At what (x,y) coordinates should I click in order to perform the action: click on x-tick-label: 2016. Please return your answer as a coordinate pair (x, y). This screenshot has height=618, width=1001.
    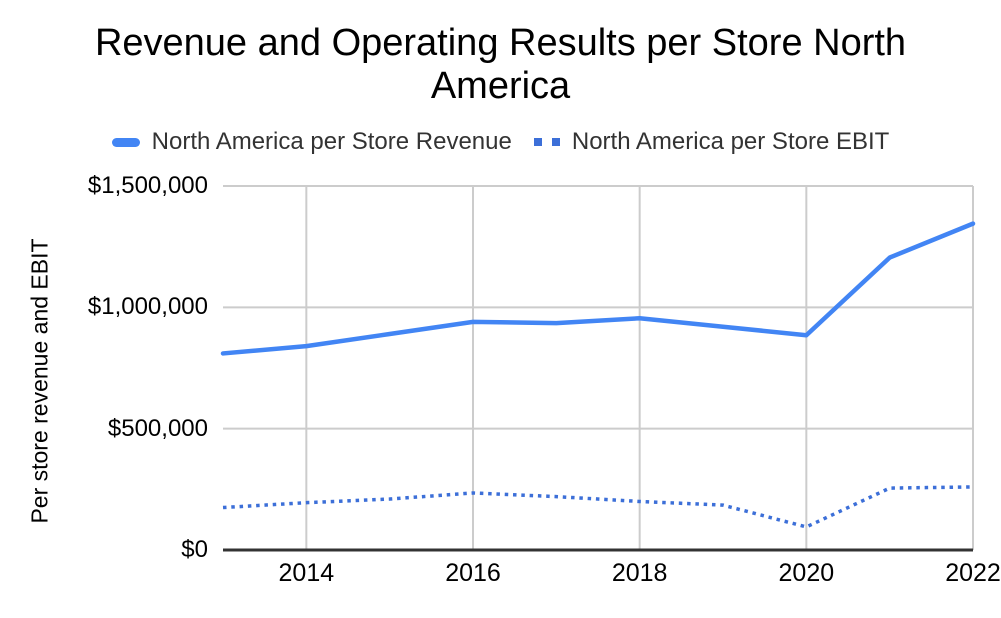
    Looking at the image, I should click on (473, 573).